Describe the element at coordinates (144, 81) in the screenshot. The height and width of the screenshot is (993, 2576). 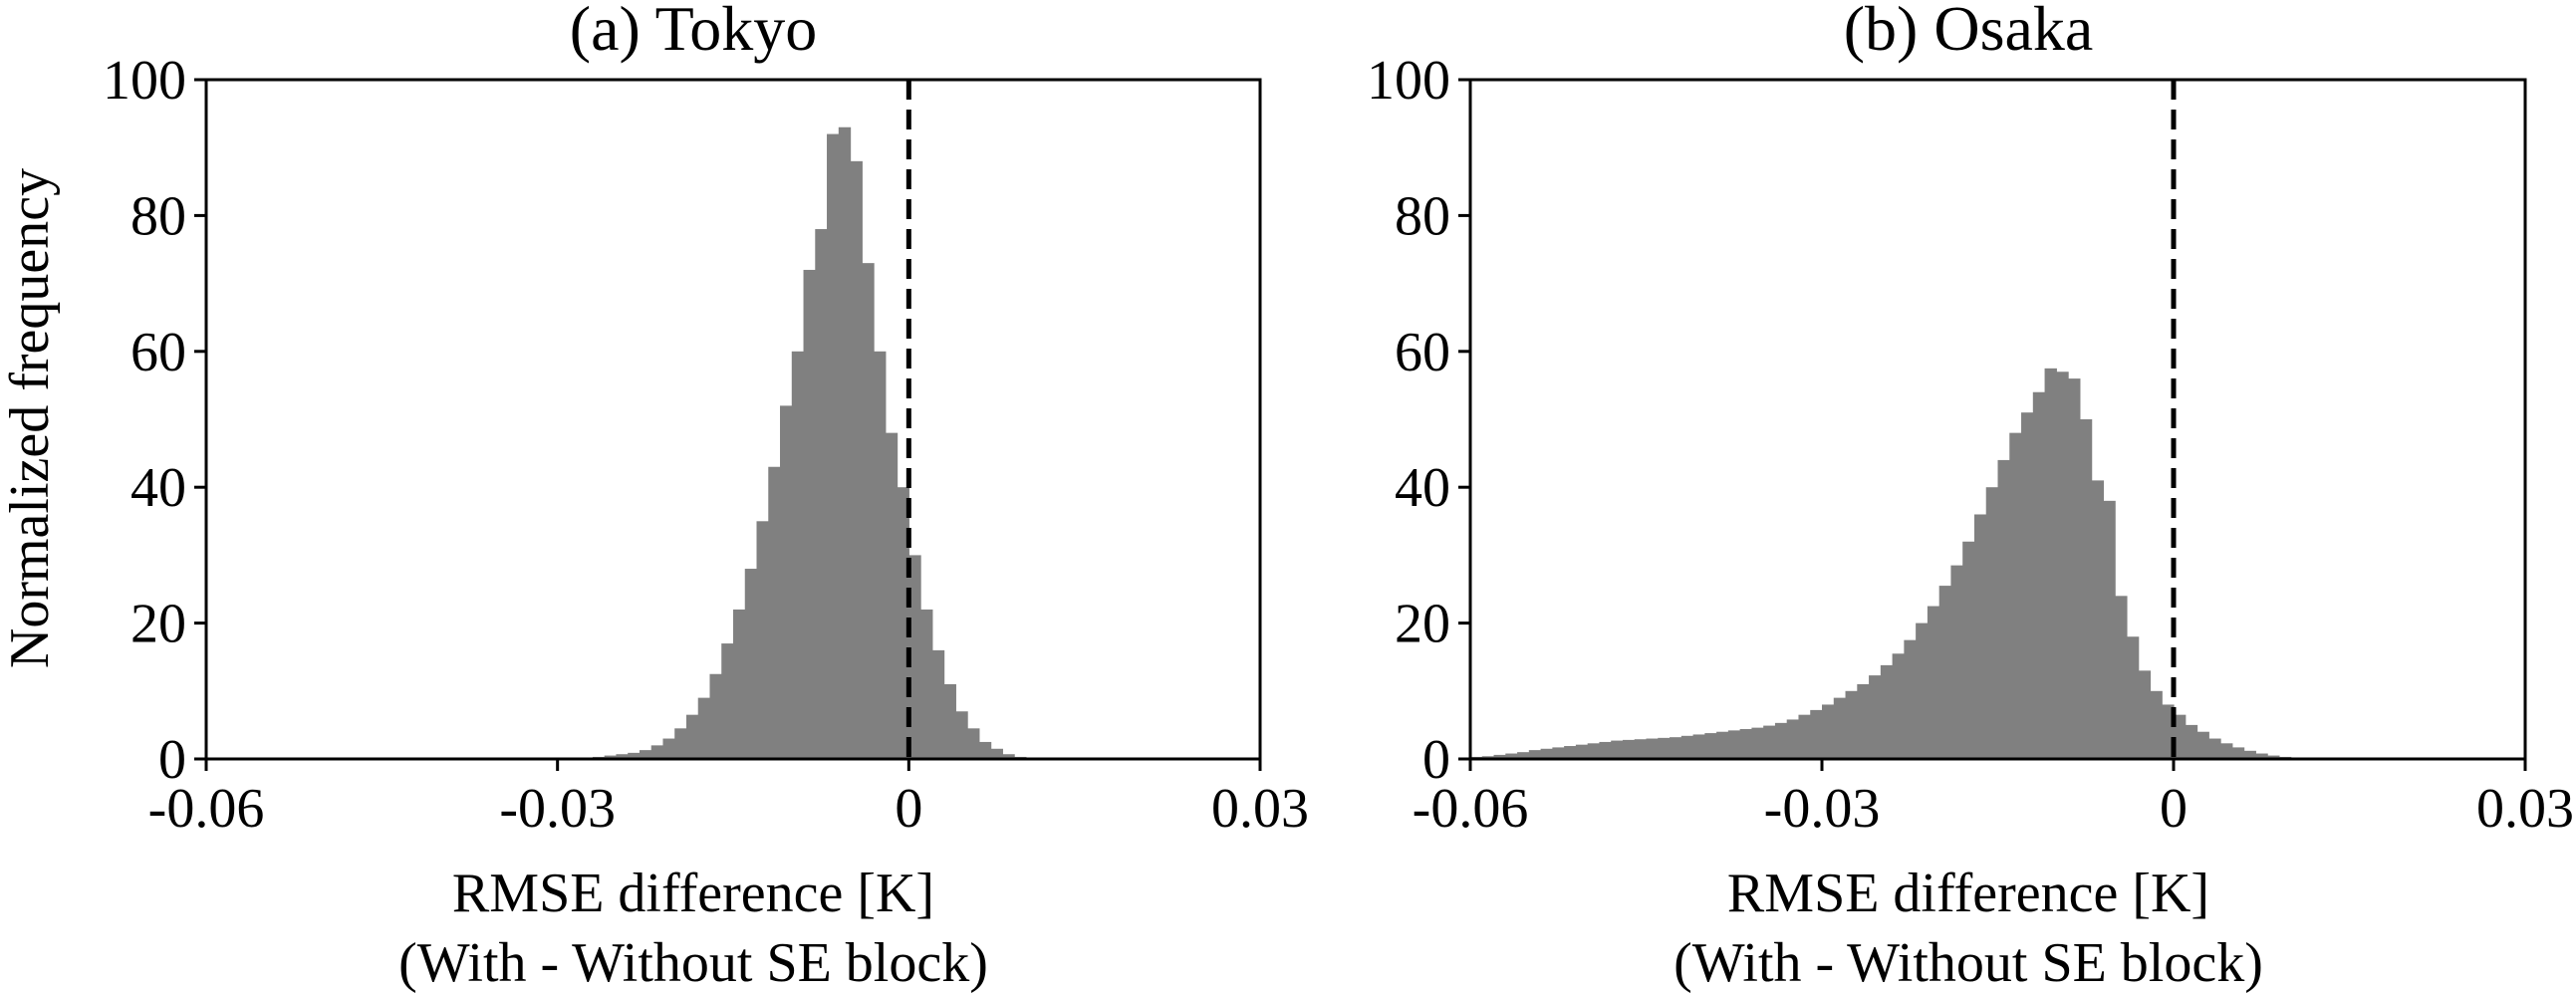
I see `y-tick-label: 100` at that location.